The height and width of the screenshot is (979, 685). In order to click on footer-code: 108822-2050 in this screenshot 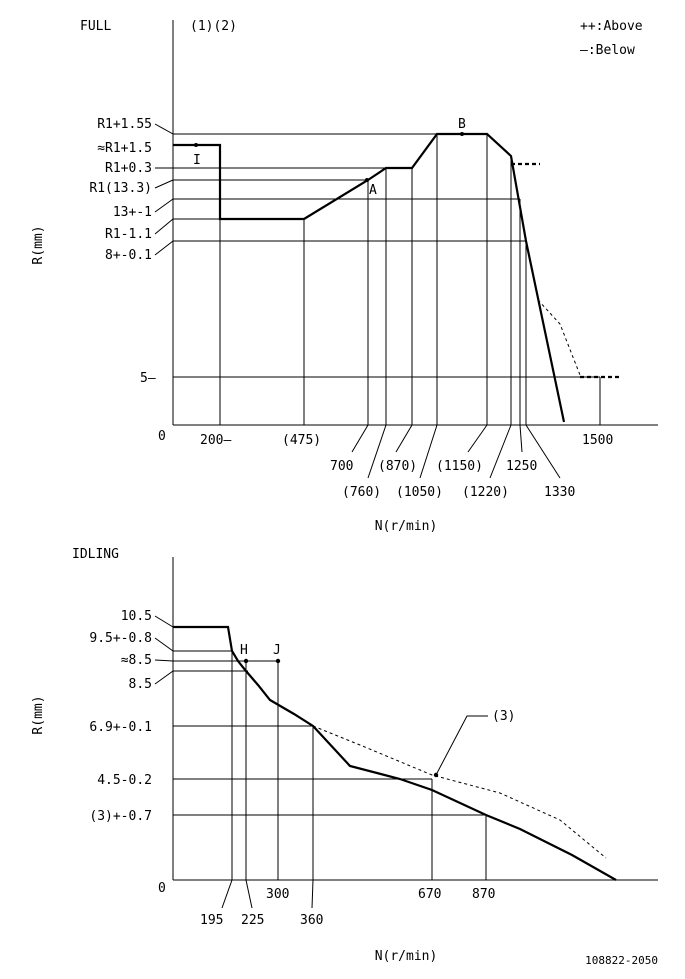, I will do `click(621, 960)`.